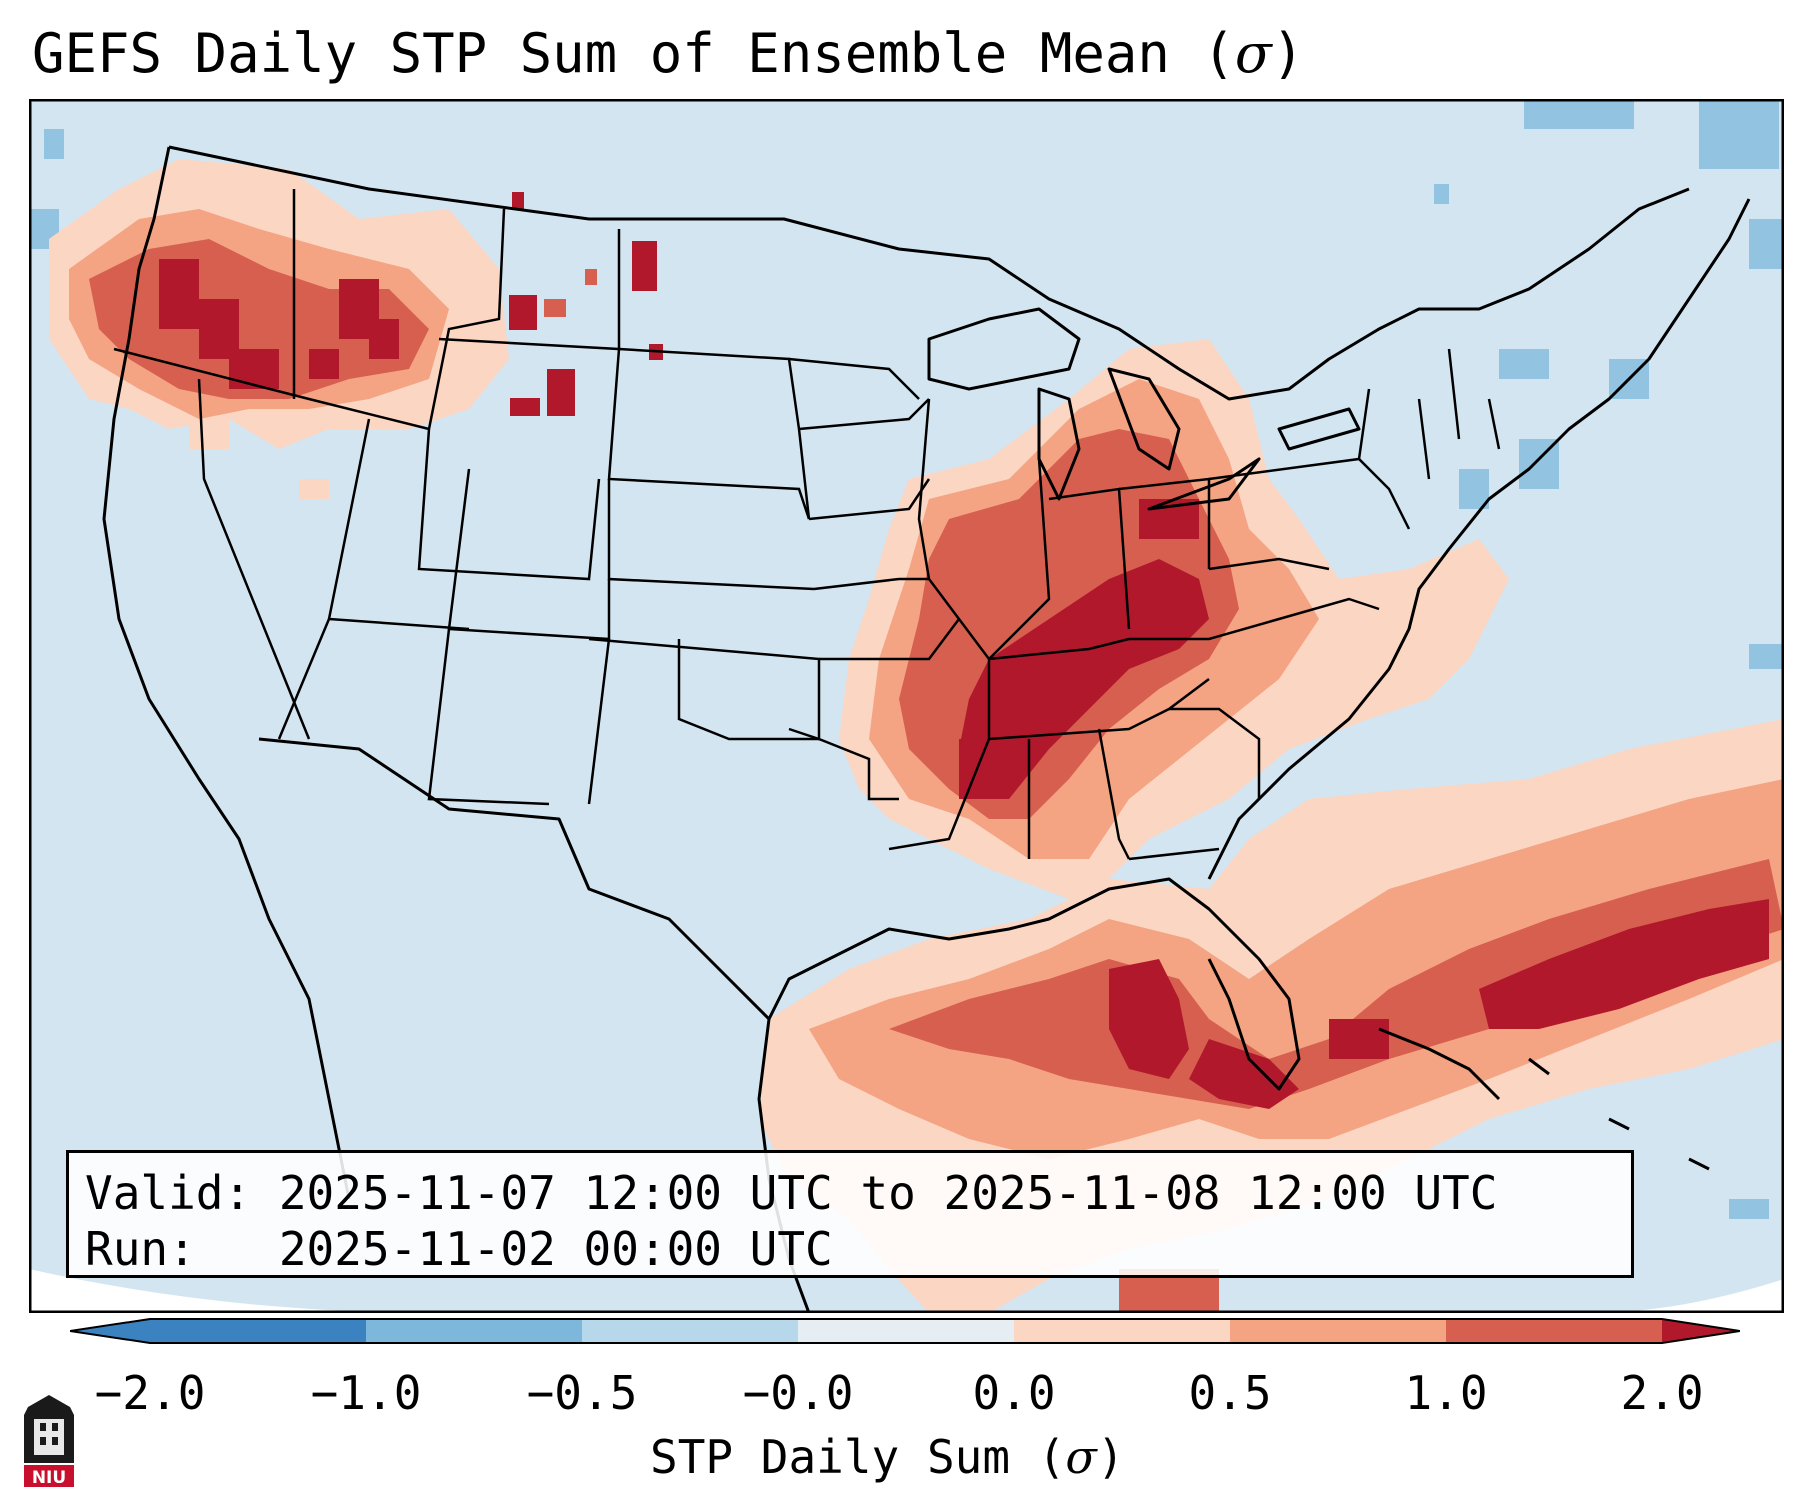 This screenshot has width=1803, height=1506. I want to click on colorbar, so click(905, 1331).